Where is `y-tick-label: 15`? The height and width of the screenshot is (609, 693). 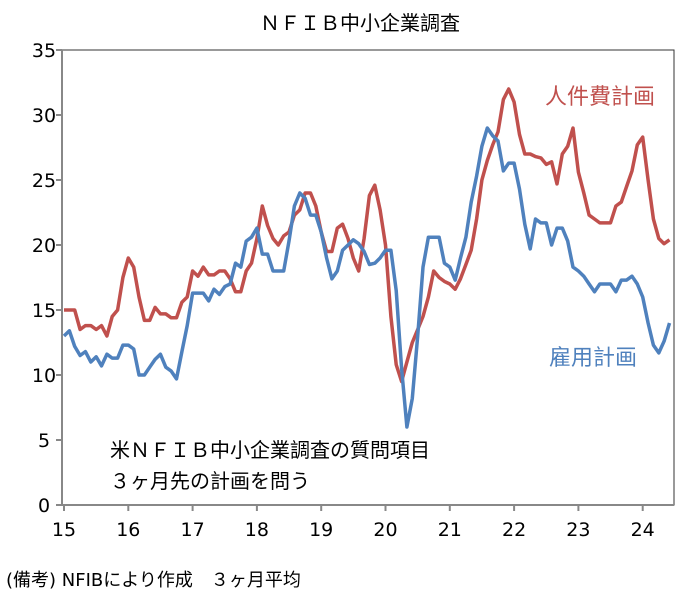
y-tick-label: 15 is located at coordinates (44, 311).